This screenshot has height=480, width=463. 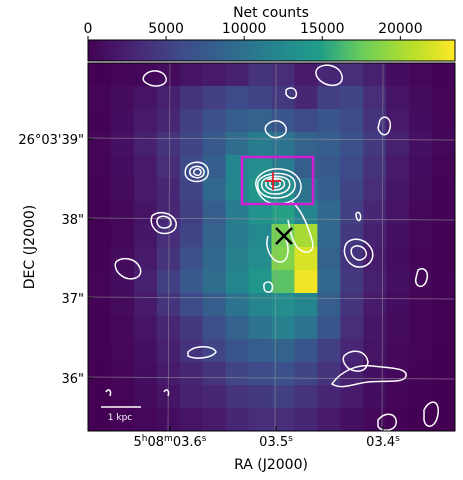 I want to click on colorbar-tick-label: 10000, so click(x=244, y=29).